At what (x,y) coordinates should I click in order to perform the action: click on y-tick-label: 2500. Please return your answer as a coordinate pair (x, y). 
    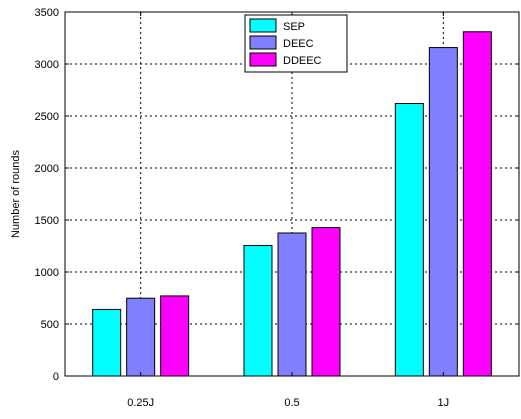
    Looking at the image, I should click on (47, 117).